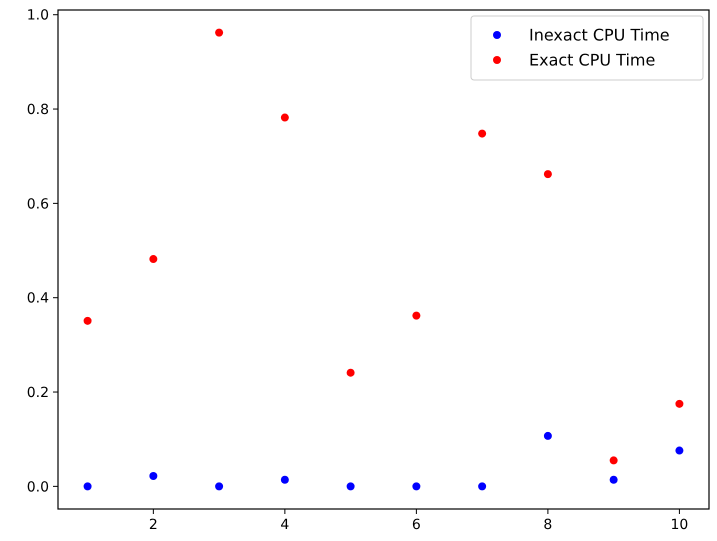 Image resolution: width=717 pixels, height=541 pixels. Describe the element at coordinates (416, 525) in the screenshot. I see `x-tick-label: 6` at that location.